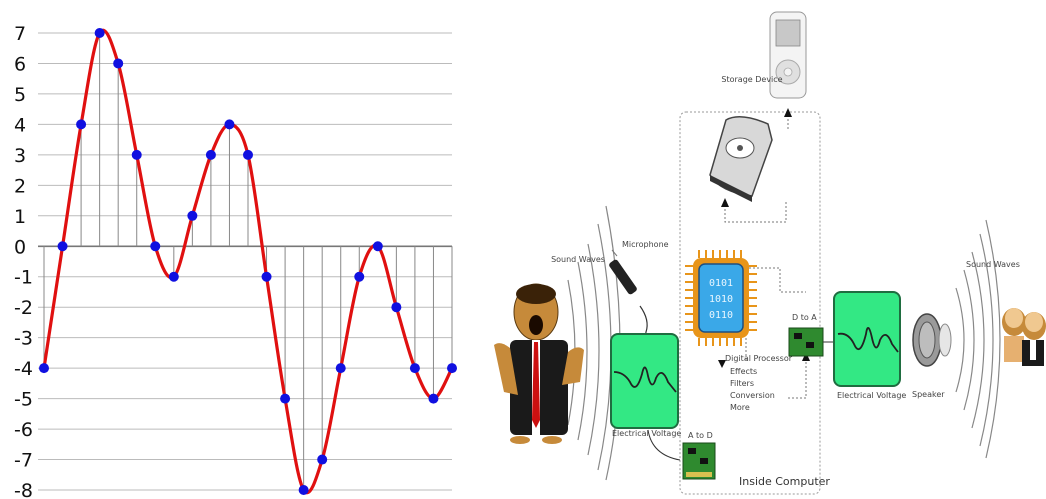 The height and width of the screenshot is (499, 1046). I want to click on a-to-d-label: A to D, so click(700, 435).